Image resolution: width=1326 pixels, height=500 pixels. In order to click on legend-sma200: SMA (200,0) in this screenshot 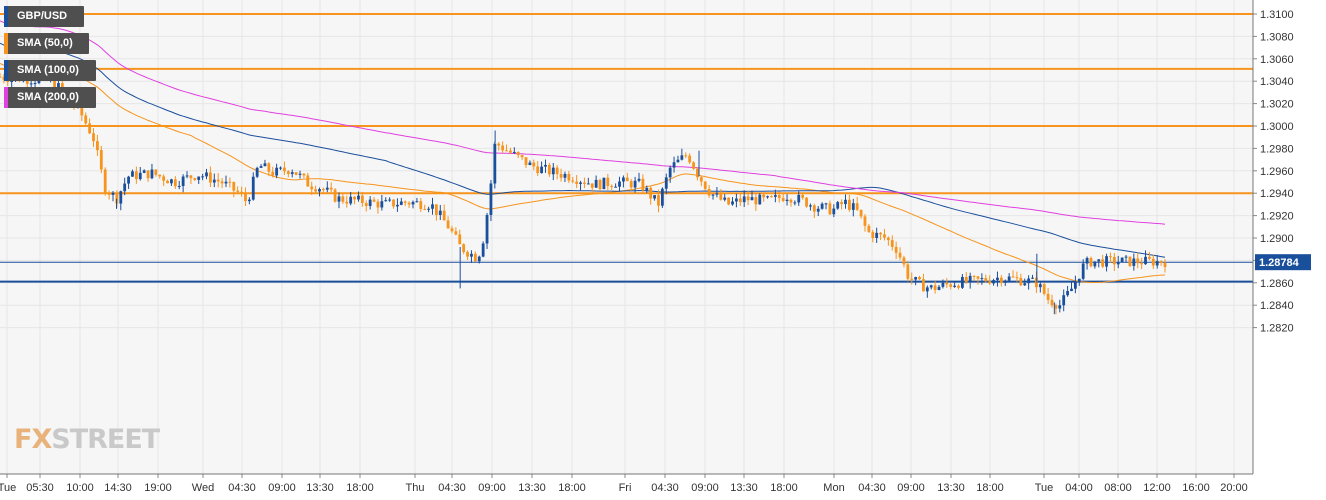, I will do `click(50, 97)`.